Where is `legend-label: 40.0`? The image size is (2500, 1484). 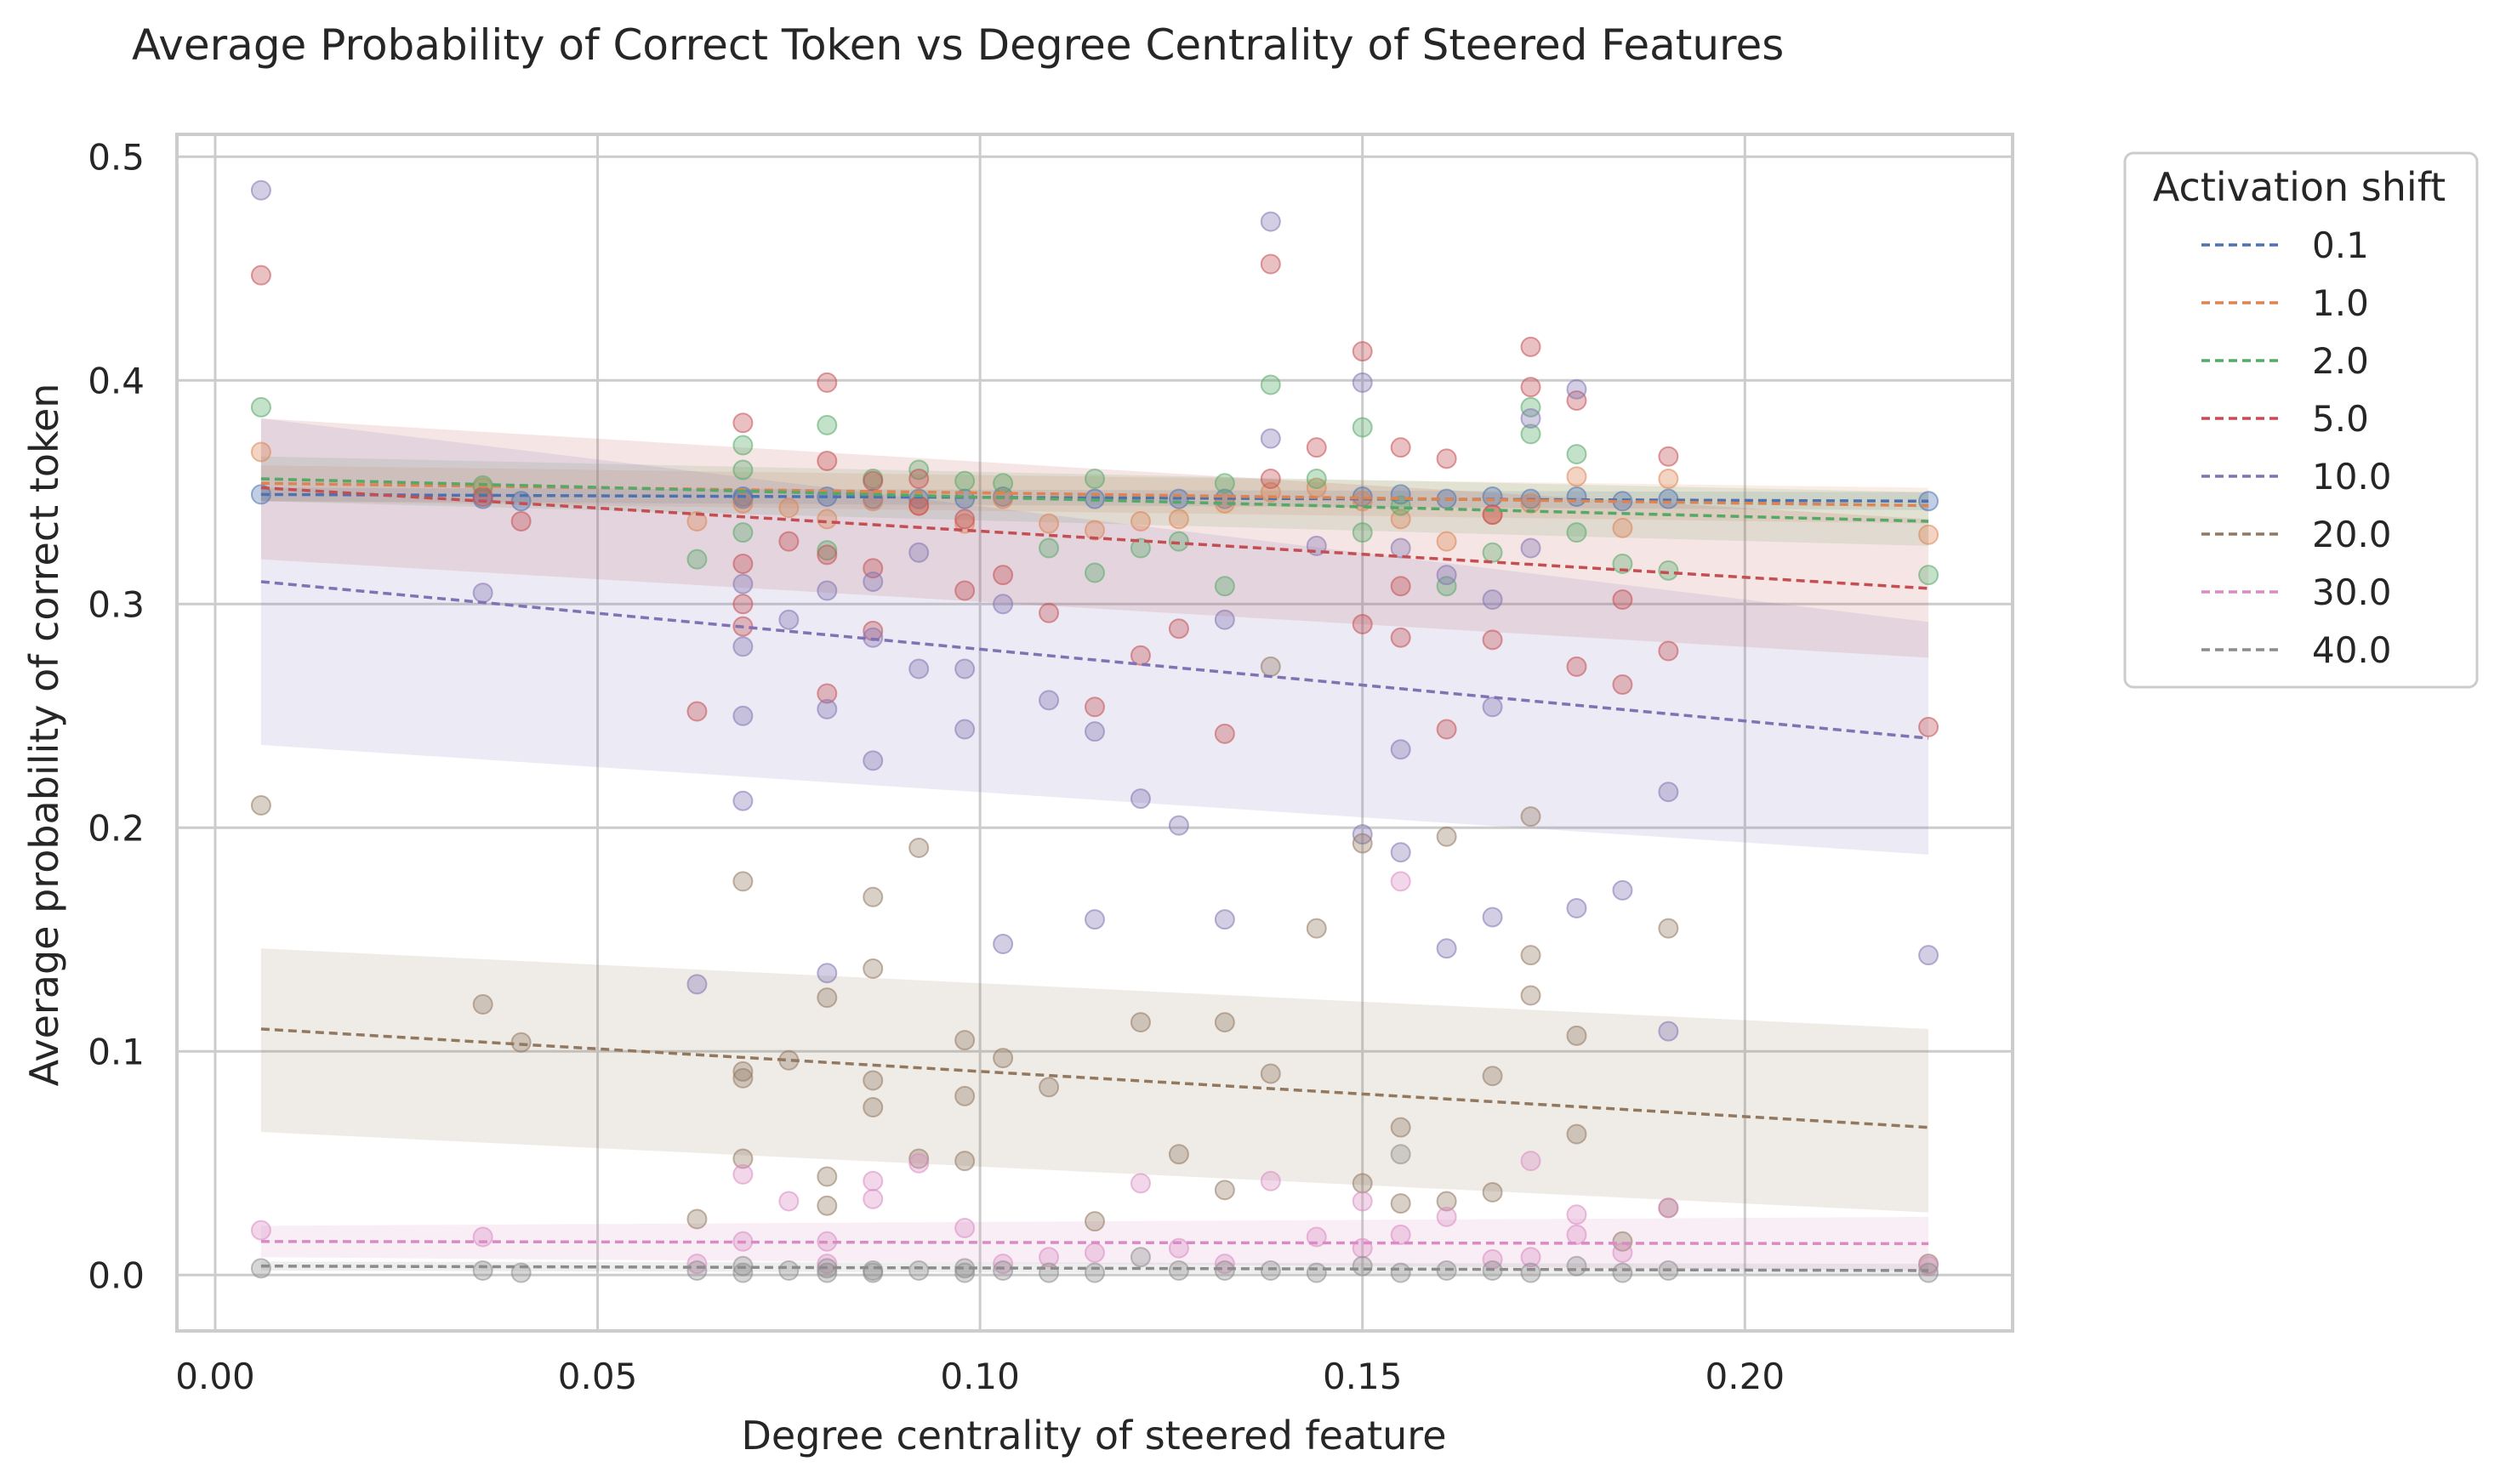
legend-label: 40.0 is located at coordinates (2352, 650).